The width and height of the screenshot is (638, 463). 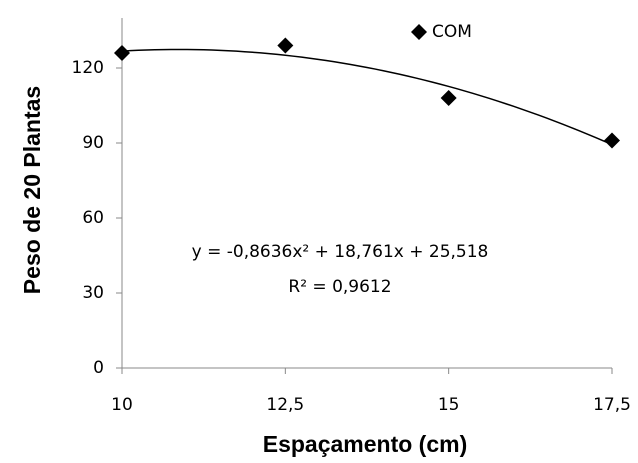 What do you see at coordinates (122, 405) in the screenshot?
I see `x-tick-label: 10` at bounding box center [122, 405].